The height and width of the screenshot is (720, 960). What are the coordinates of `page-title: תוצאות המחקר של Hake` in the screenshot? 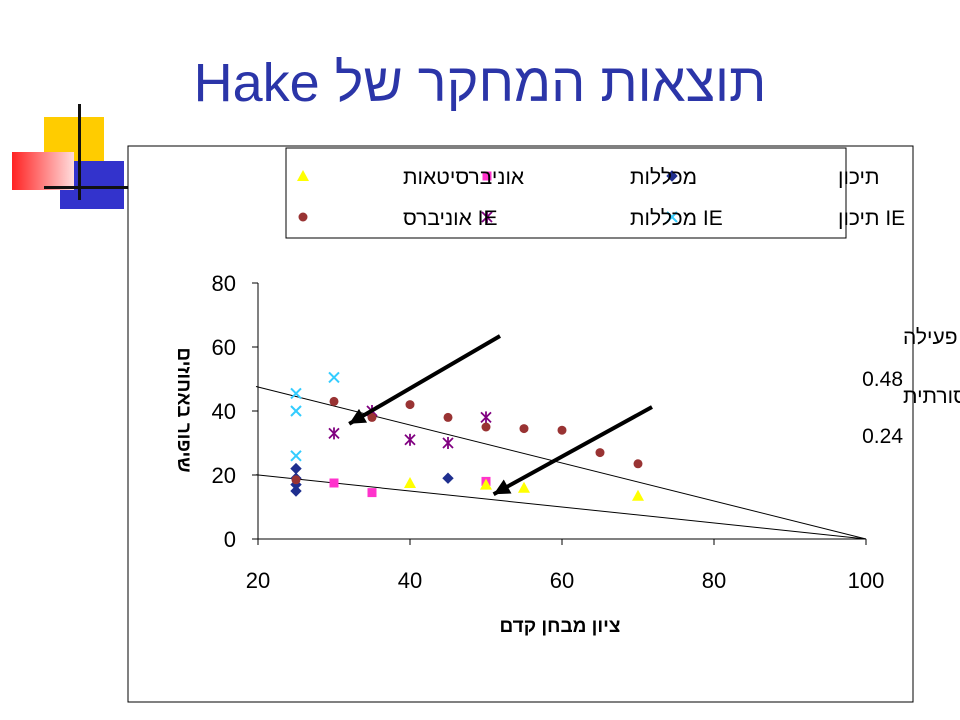 It's located at (480, 83).